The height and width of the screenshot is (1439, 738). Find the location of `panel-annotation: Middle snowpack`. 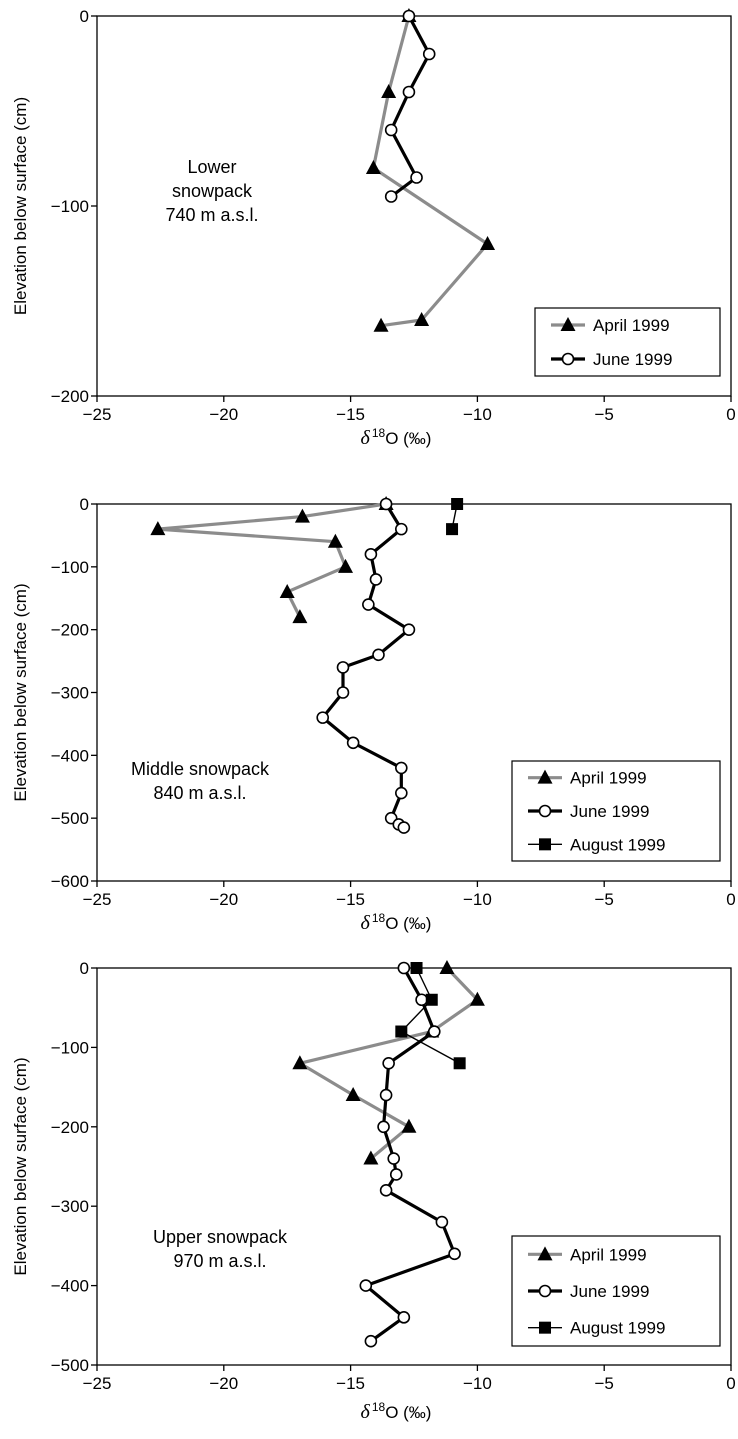

panel-annotation: Middle snowpack is located at coordinates (200, 769).